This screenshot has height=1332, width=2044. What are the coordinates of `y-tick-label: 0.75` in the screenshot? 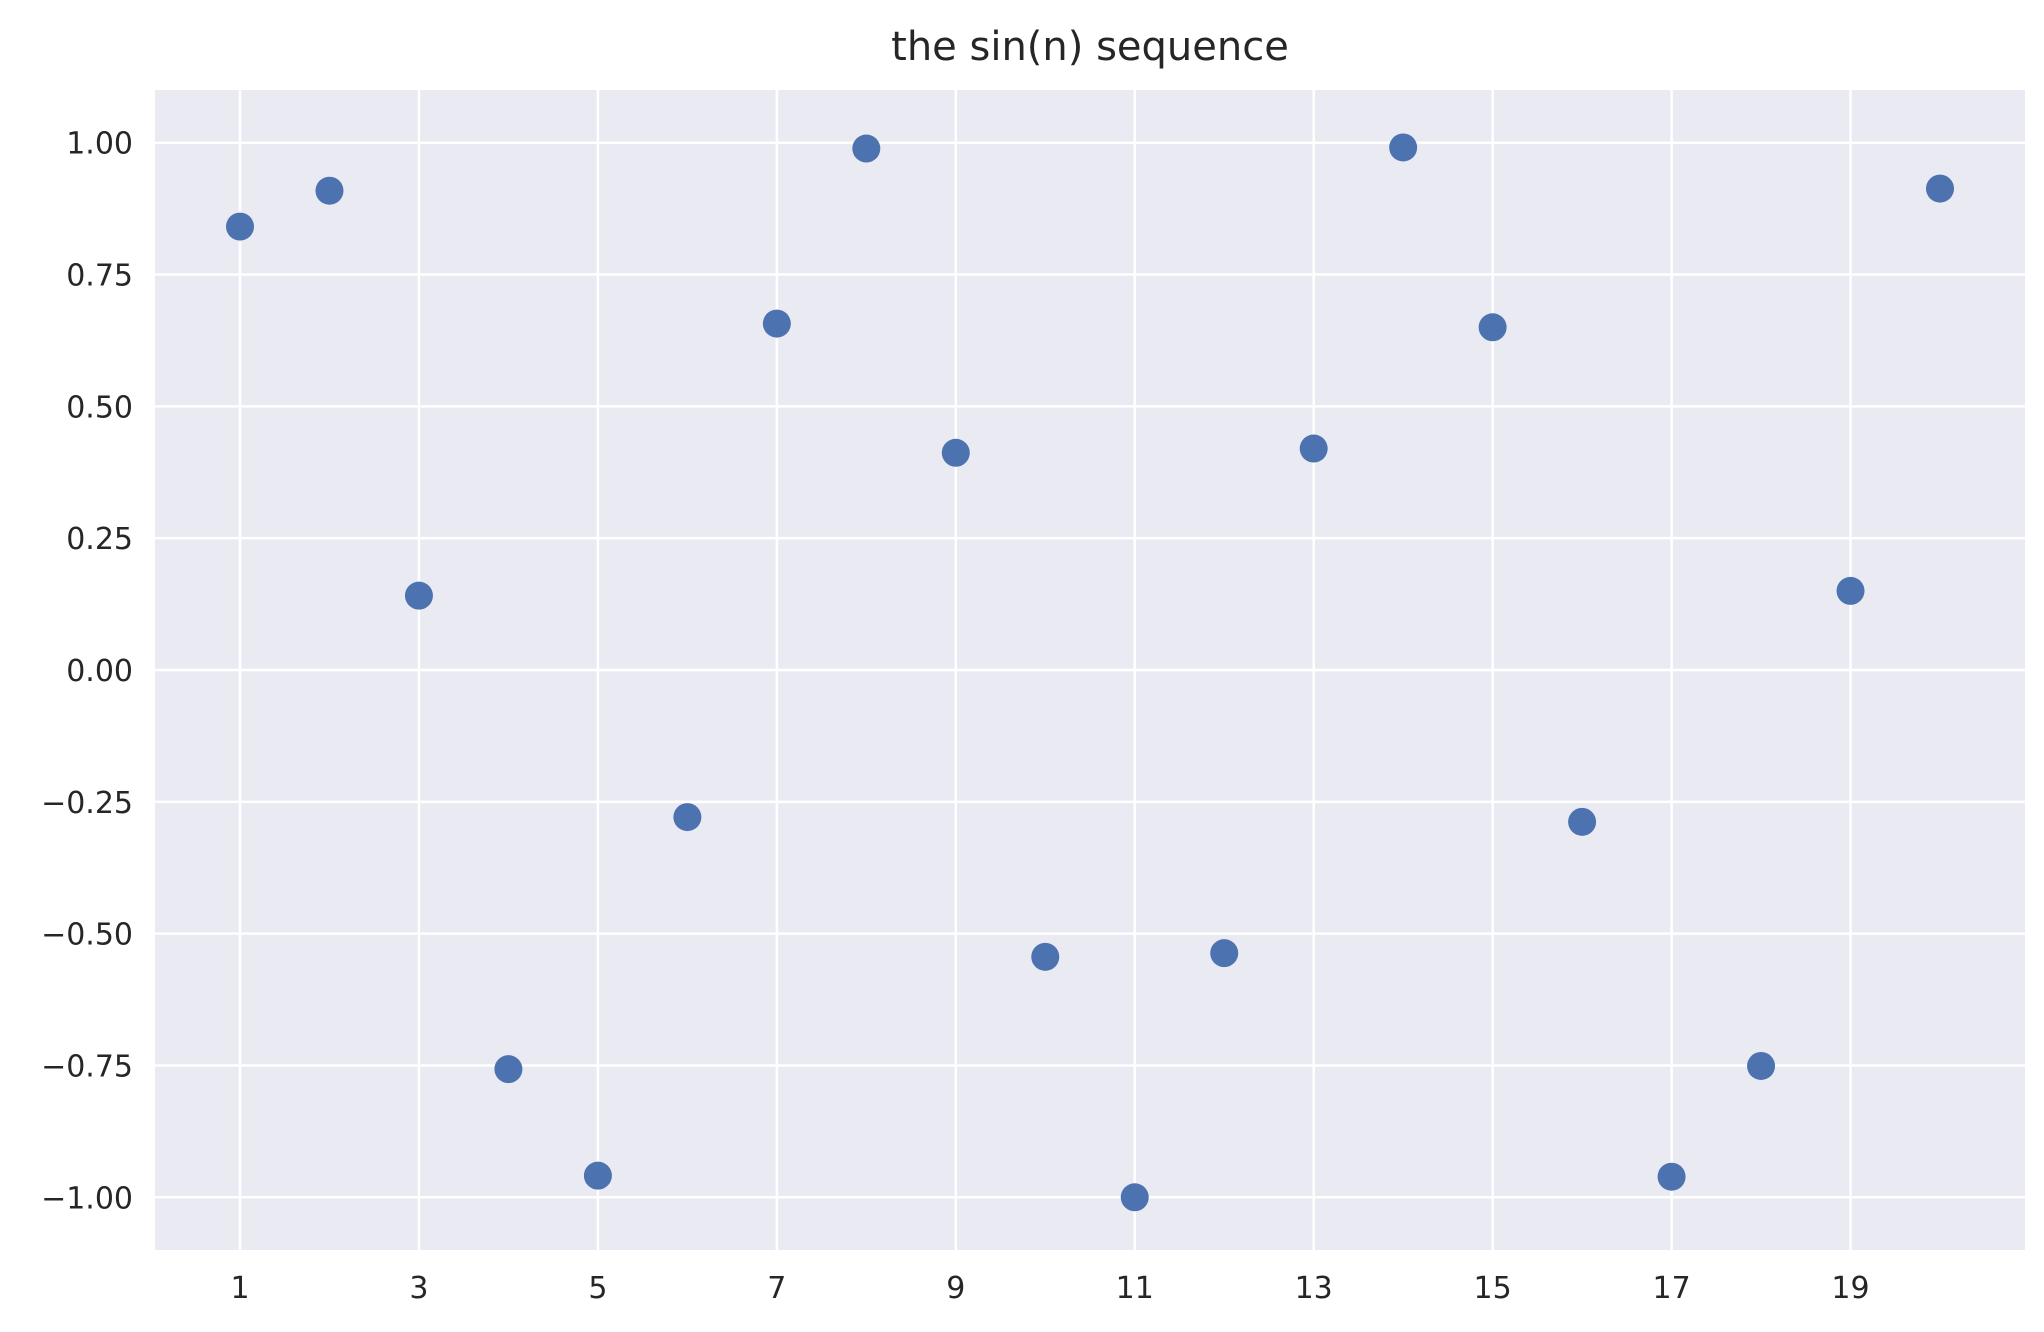 It's located at (99, 276).